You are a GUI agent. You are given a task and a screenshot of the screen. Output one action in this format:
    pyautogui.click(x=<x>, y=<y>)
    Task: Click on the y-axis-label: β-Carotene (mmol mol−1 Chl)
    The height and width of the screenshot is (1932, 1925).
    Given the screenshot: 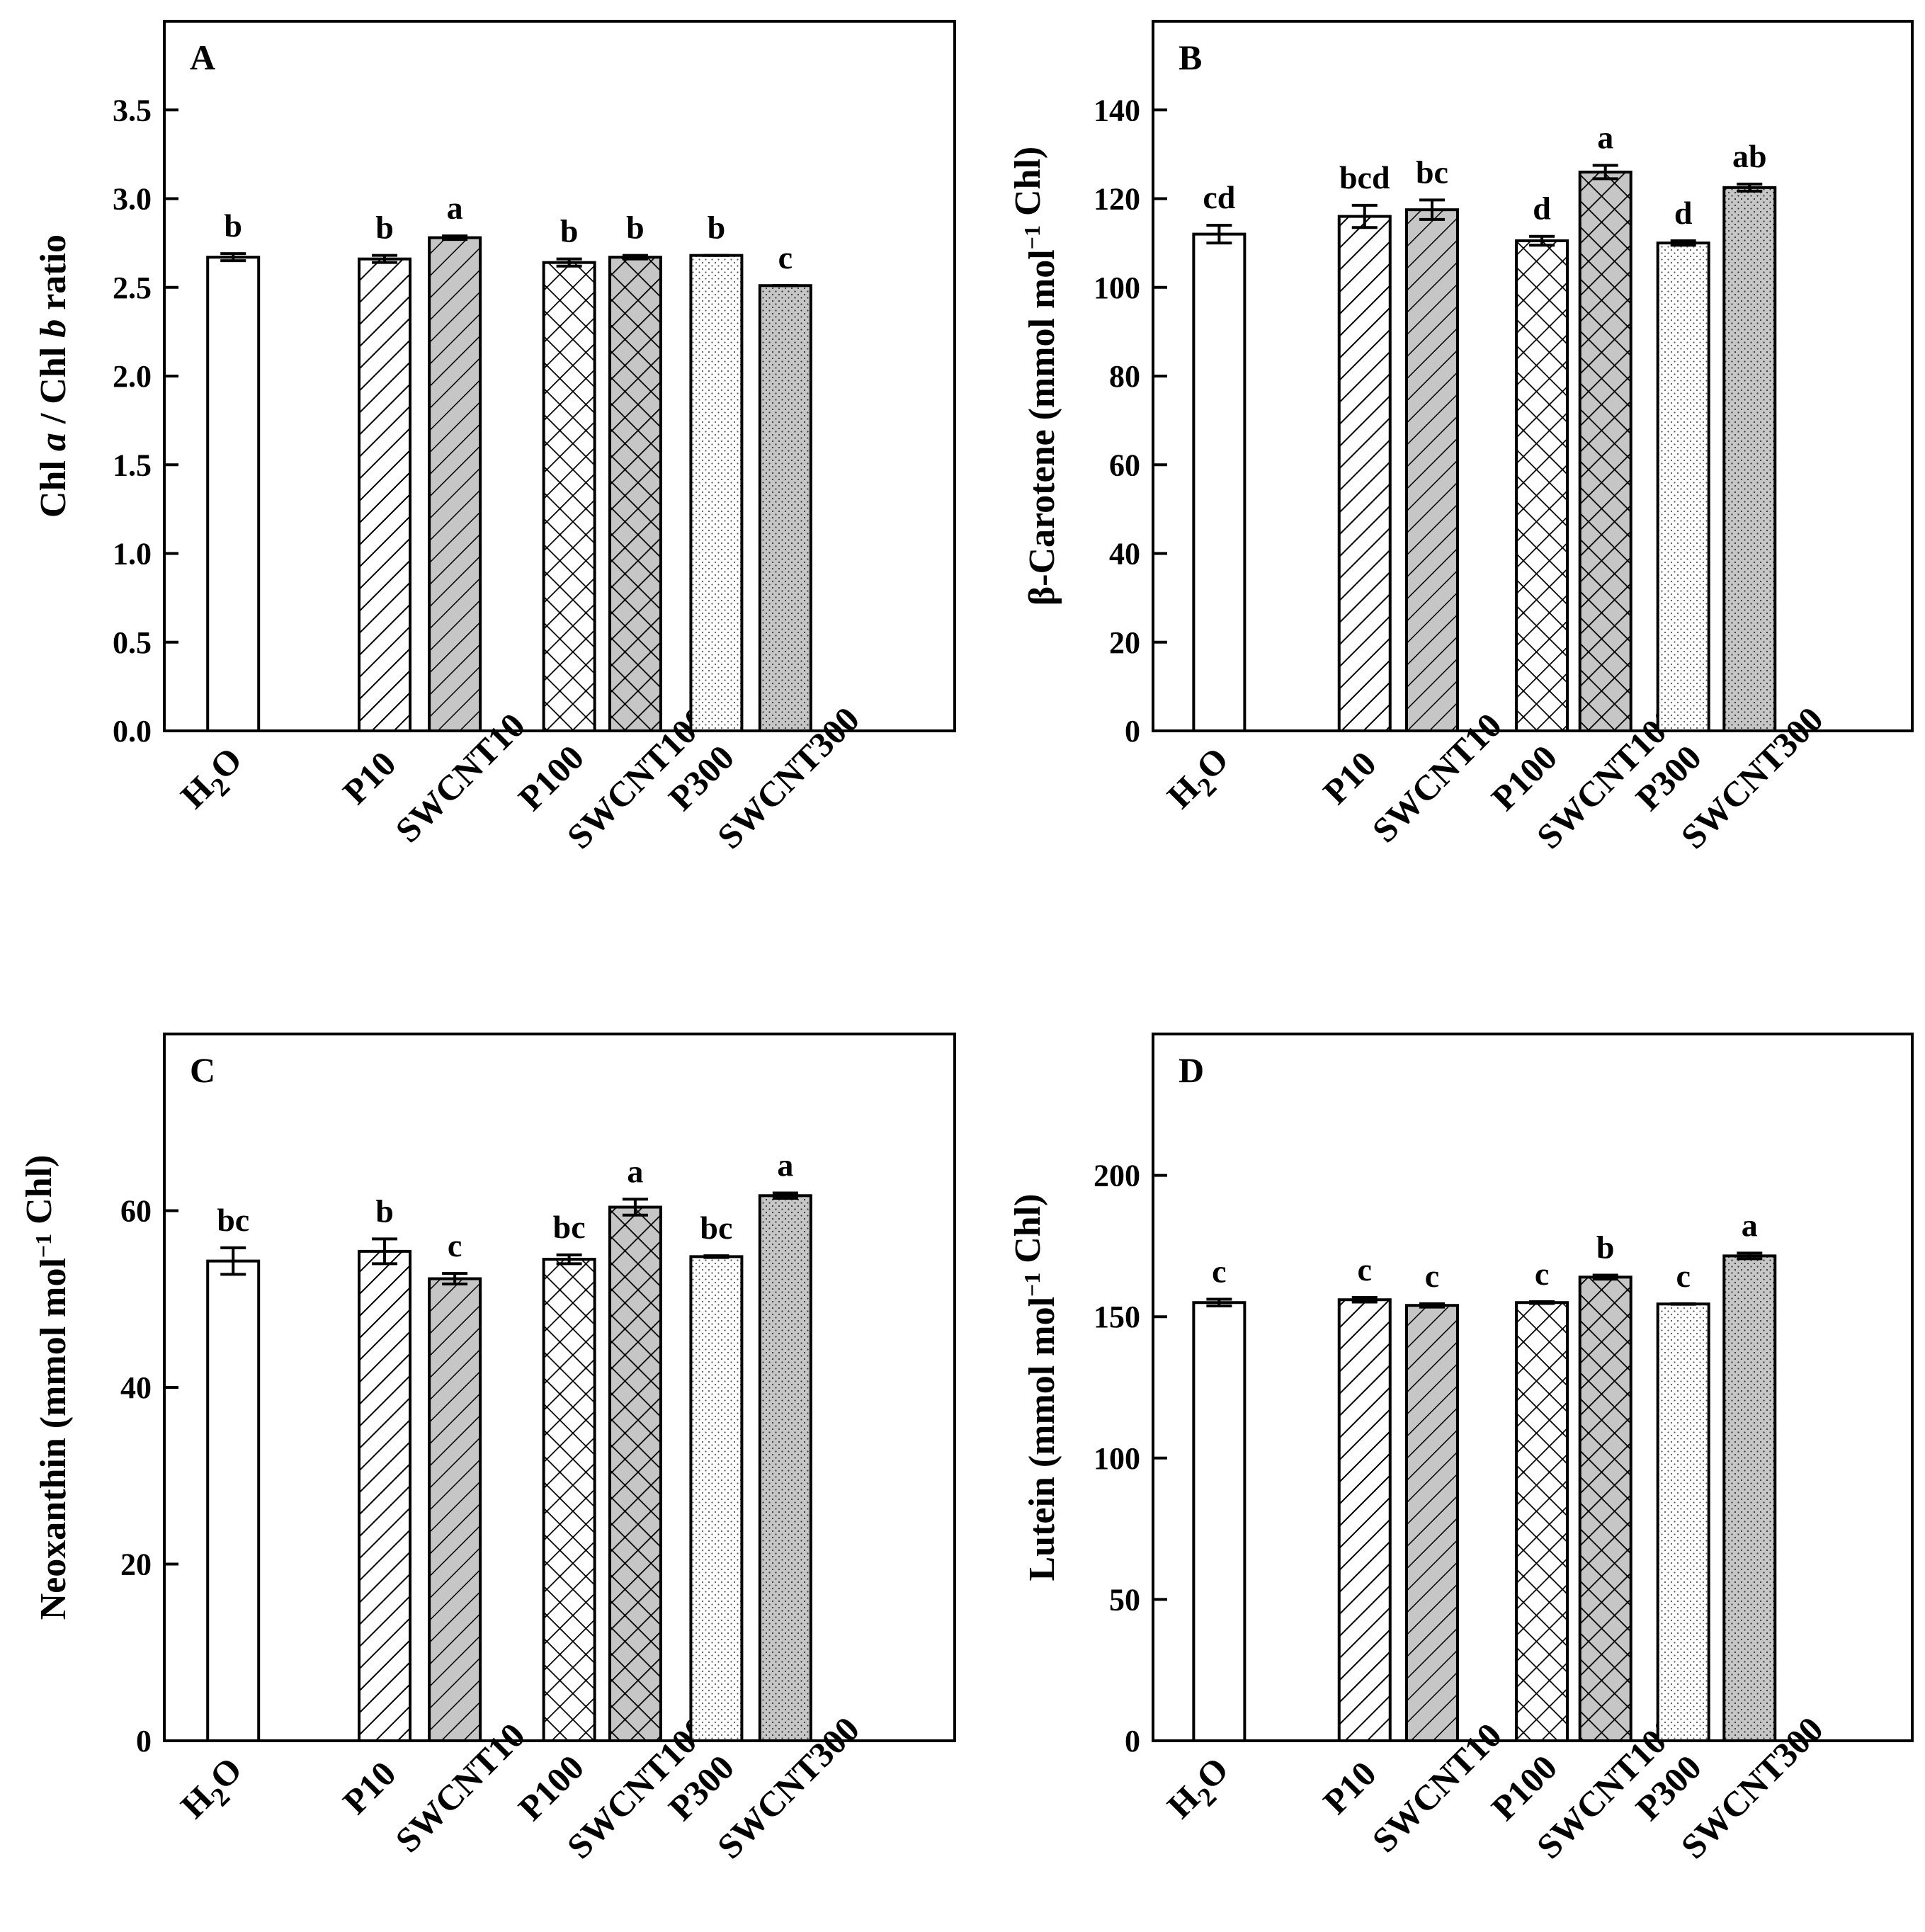 What is the action you would take?
    pyautogui.click(x=1035, y=376)
    